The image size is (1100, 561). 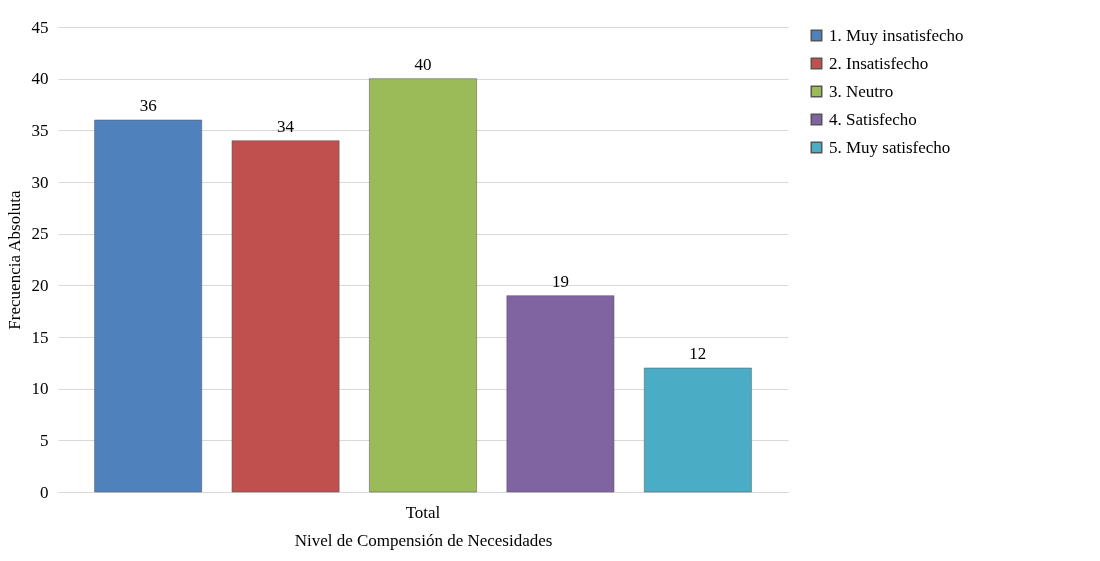 What do you see at coordinates (14, 259) in the screenshot?
I see `y-axis-title: Frecuencia Absoluta` at bounding box center [14, 259].